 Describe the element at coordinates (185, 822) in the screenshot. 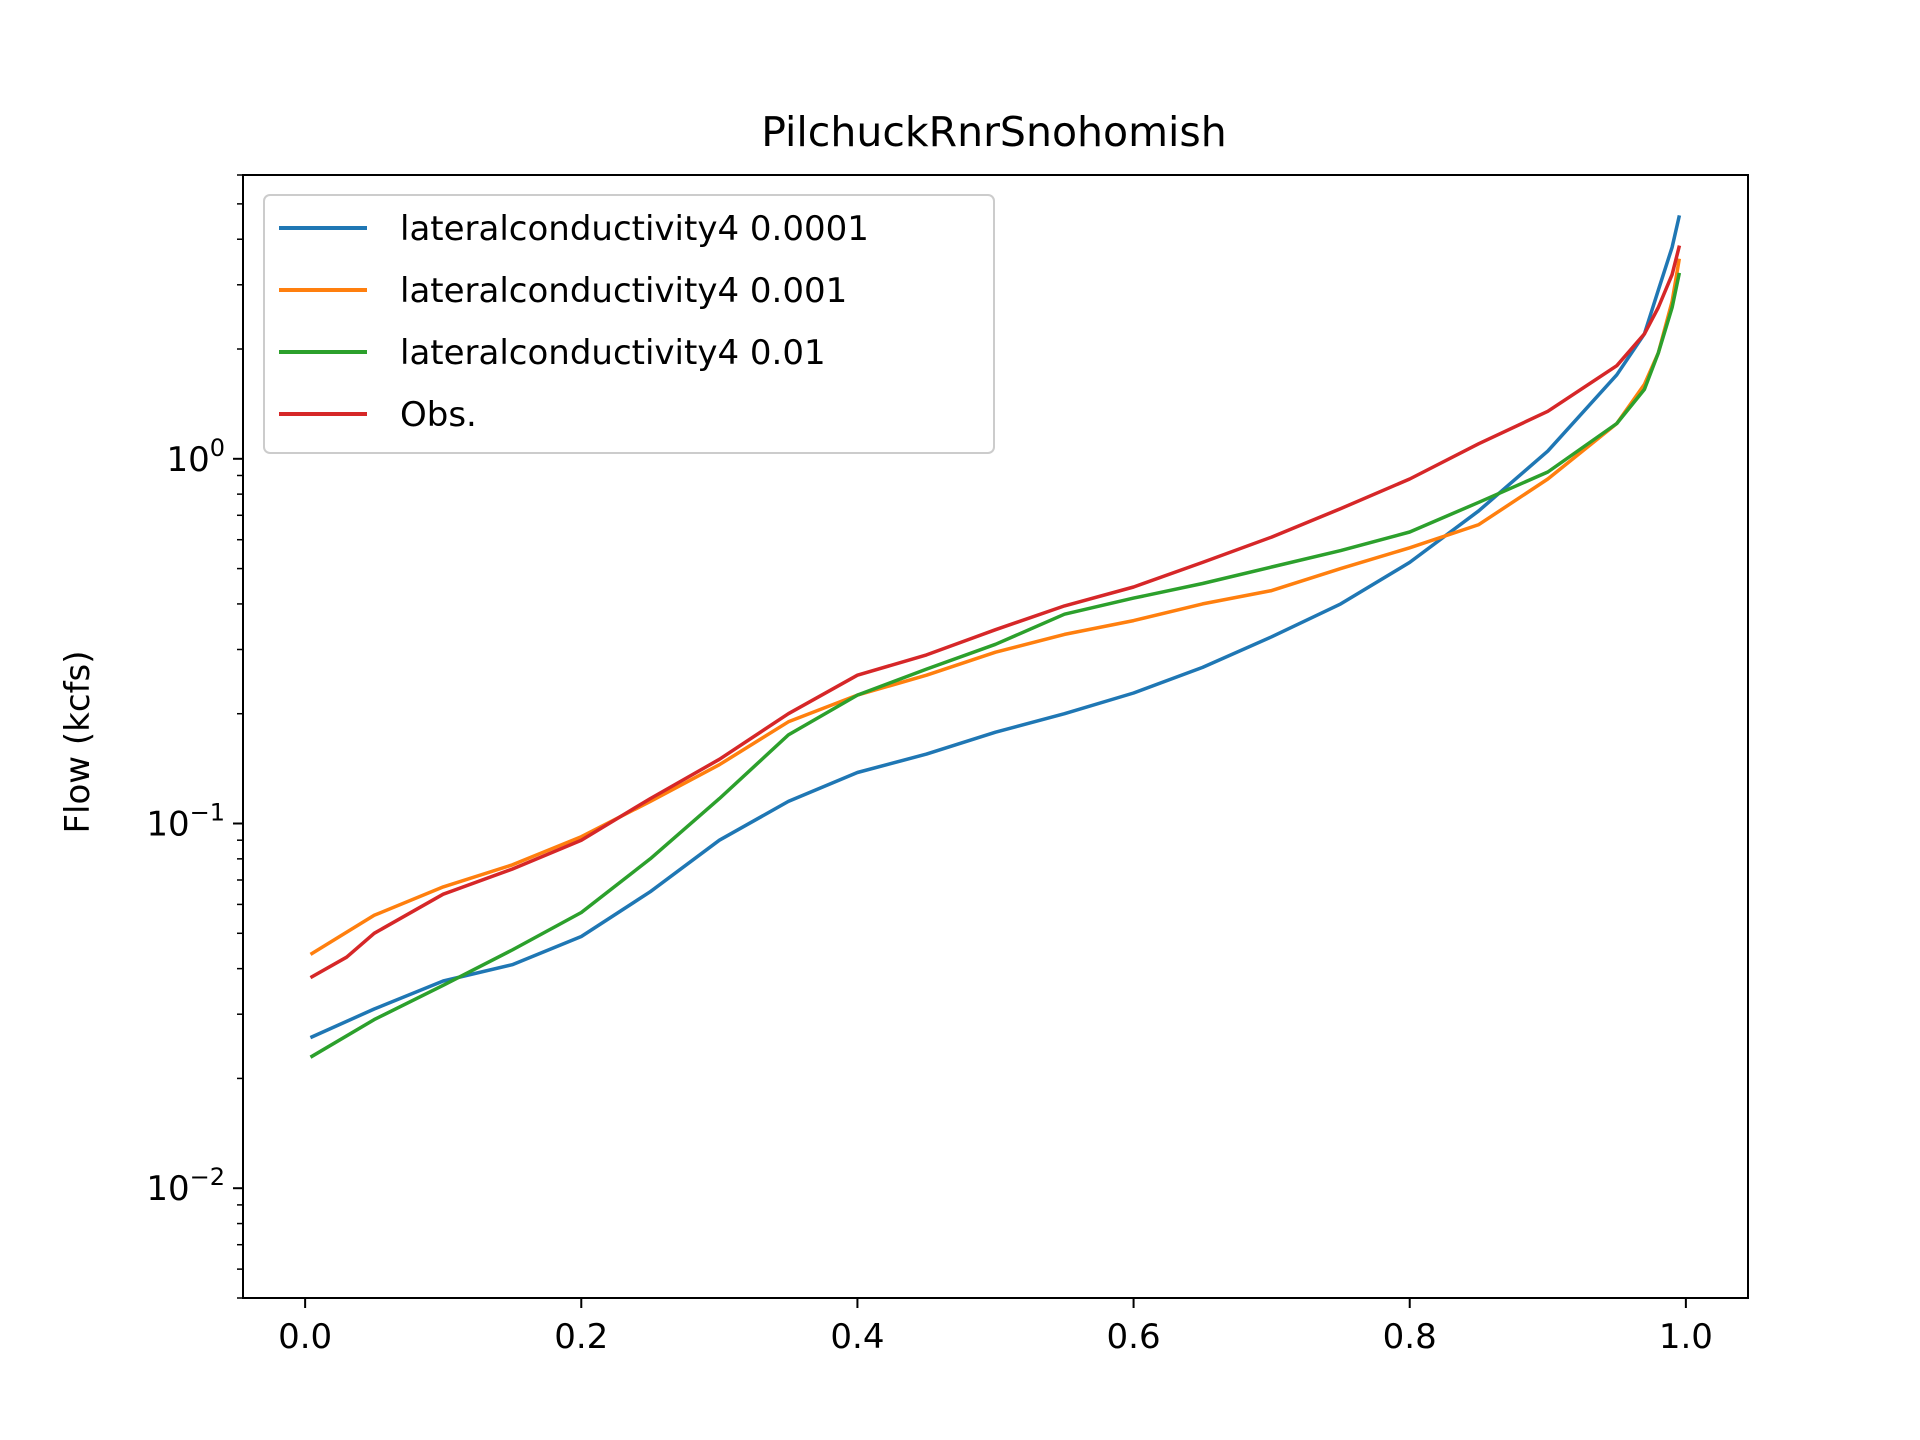

I see `y-tick-label-1: 10⁻¹` at that location.